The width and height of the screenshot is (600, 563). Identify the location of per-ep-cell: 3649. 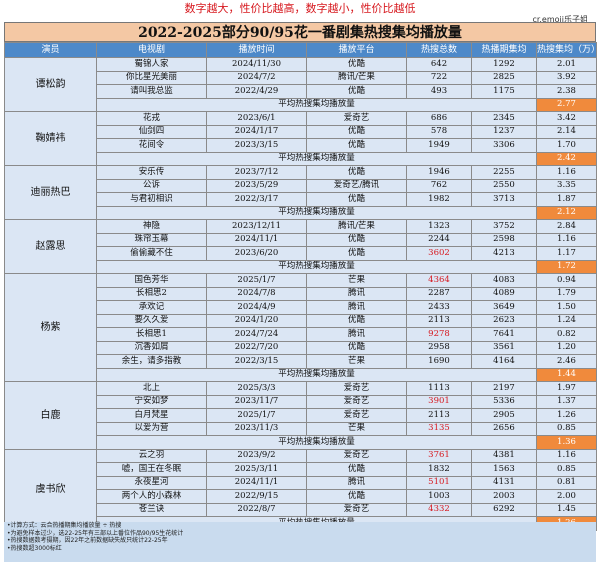
(504, 307).